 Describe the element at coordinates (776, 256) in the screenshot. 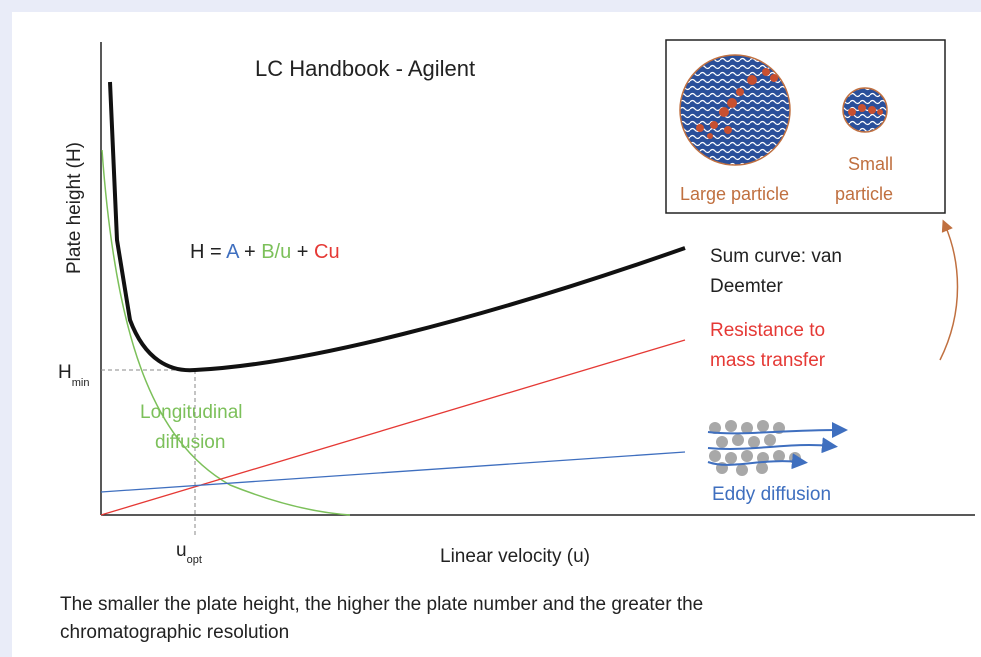

I see `sum-label: Sum curve: van` at that location.